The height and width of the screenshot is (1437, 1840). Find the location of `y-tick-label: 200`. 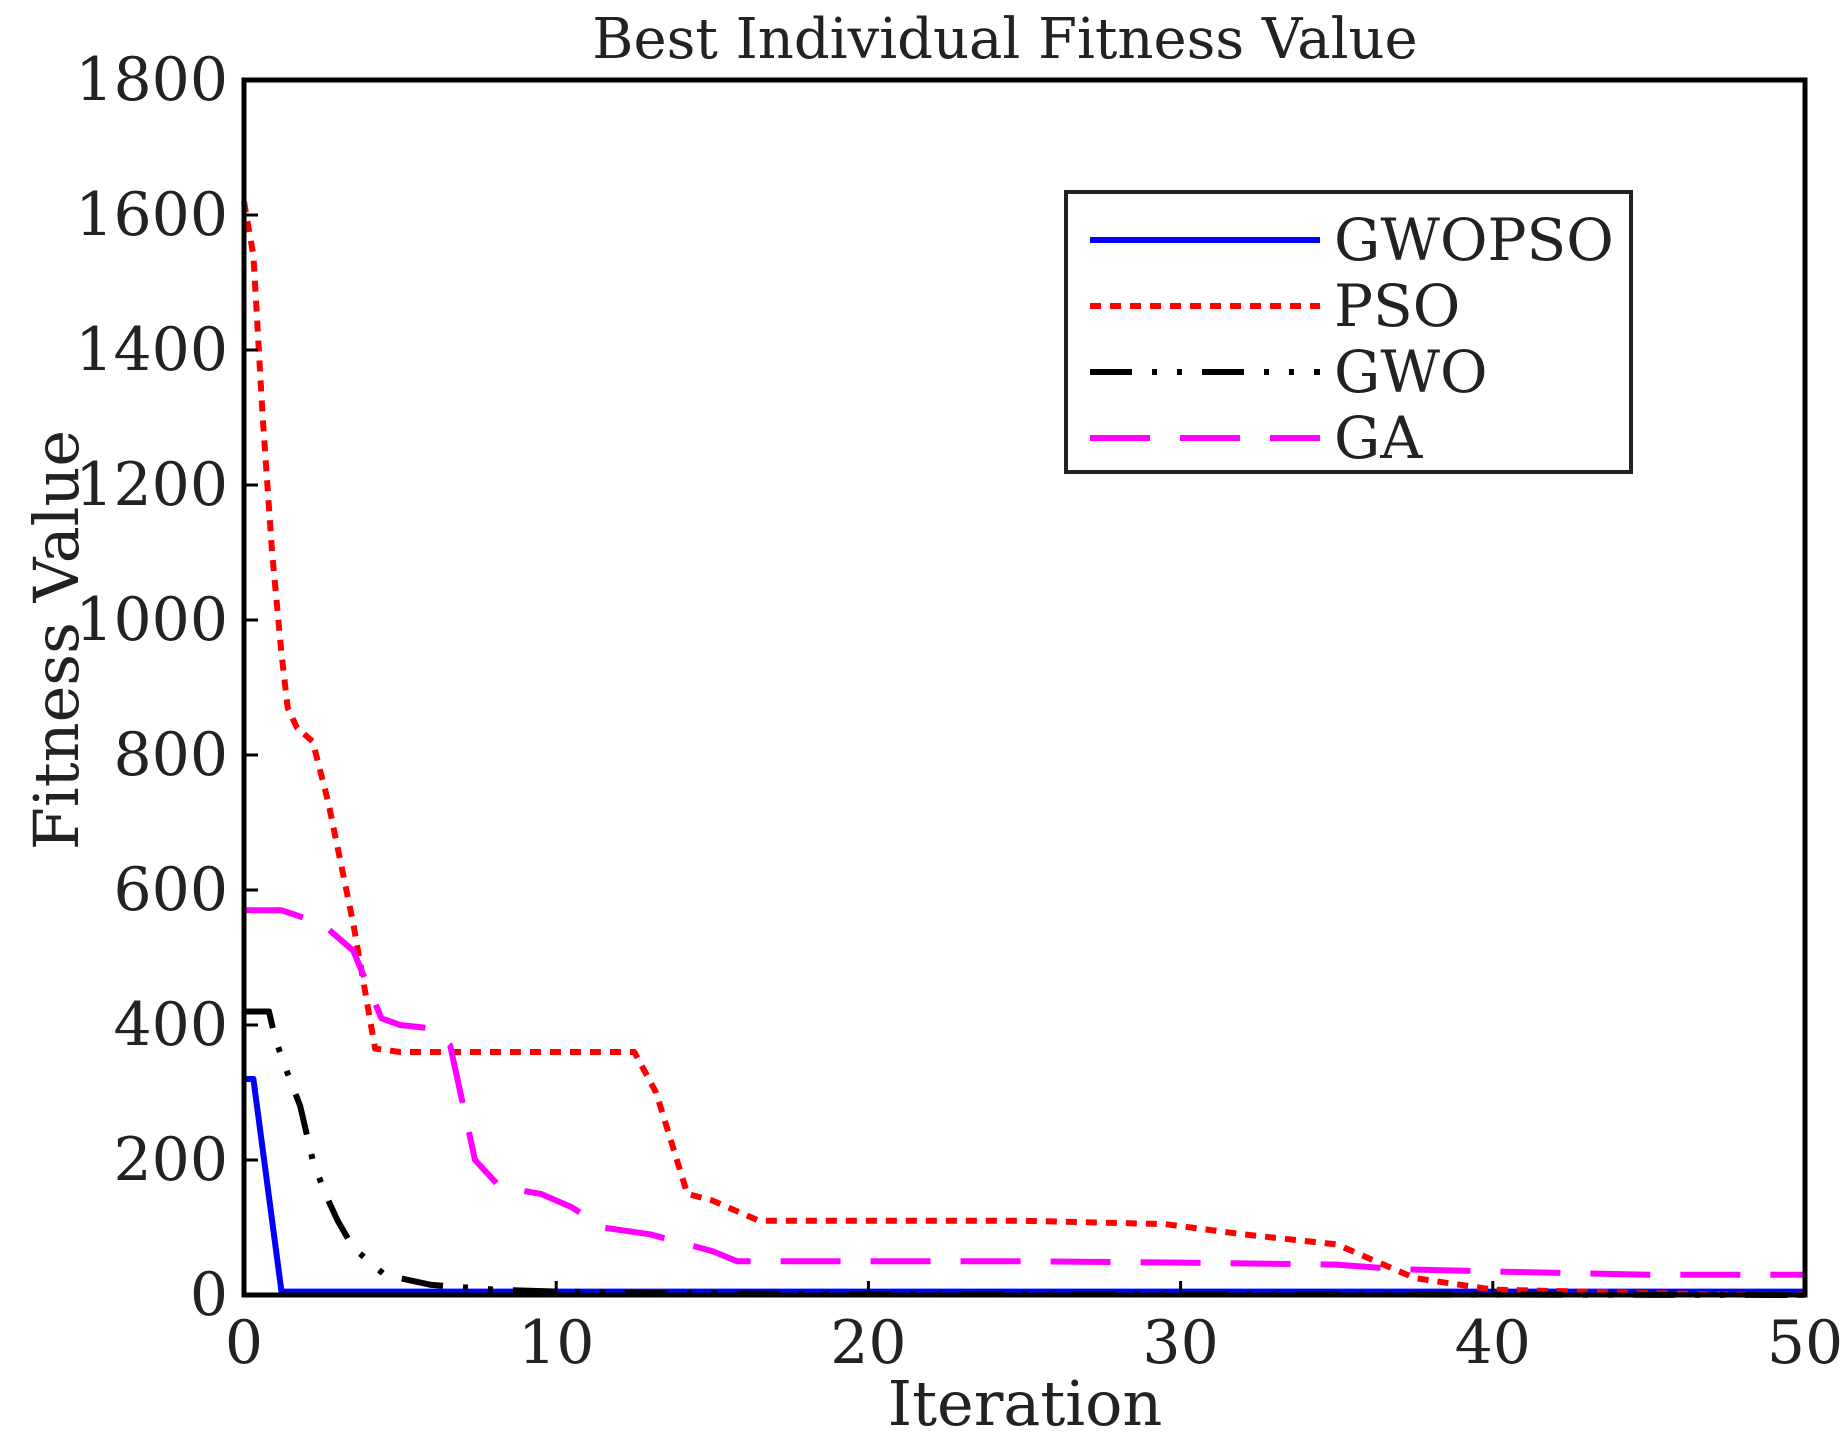

y-tick-label: 200 is located at coordinates (170, 1160).